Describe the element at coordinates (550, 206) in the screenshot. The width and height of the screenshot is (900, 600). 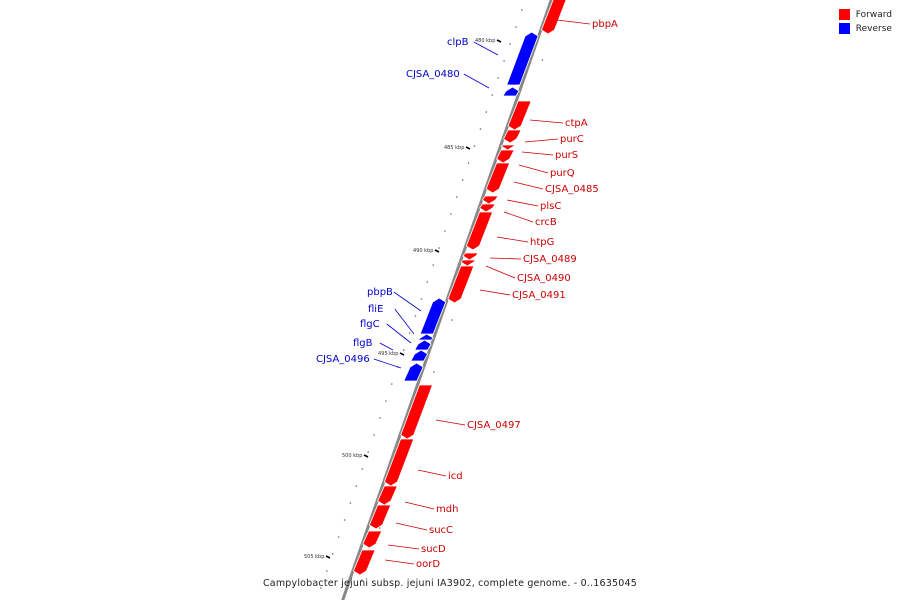
I see `gene-label: plsC` at that location.